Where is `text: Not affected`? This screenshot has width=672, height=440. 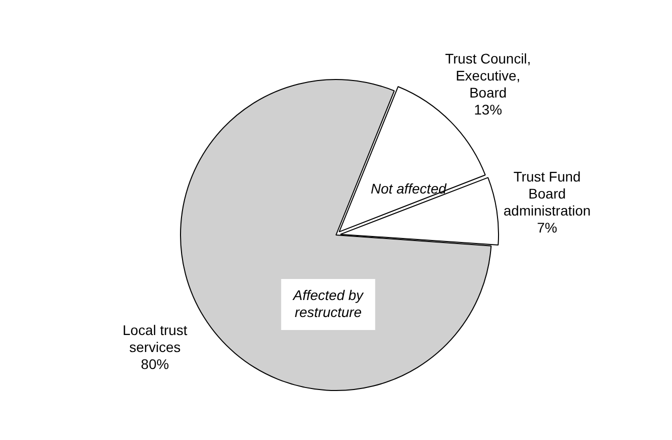 text: Not affected is located at coordinates (409, 188).